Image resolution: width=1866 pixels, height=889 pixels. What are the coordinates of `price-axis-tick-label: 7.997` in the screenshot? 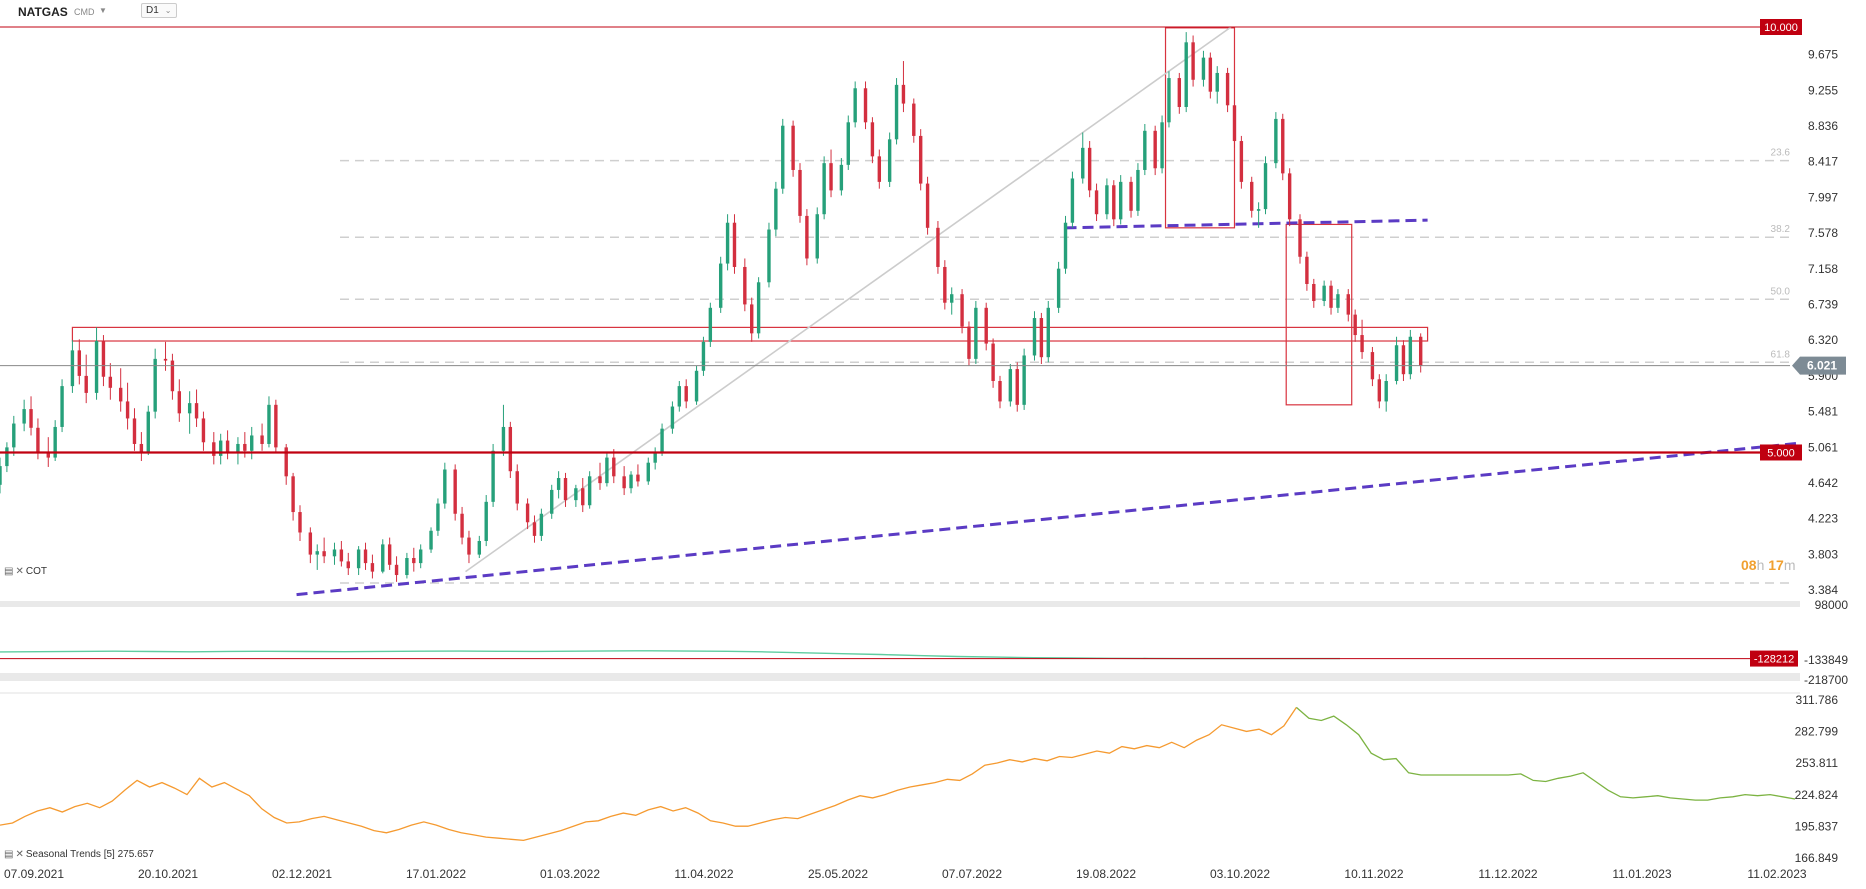 It's located at (1823, 197).